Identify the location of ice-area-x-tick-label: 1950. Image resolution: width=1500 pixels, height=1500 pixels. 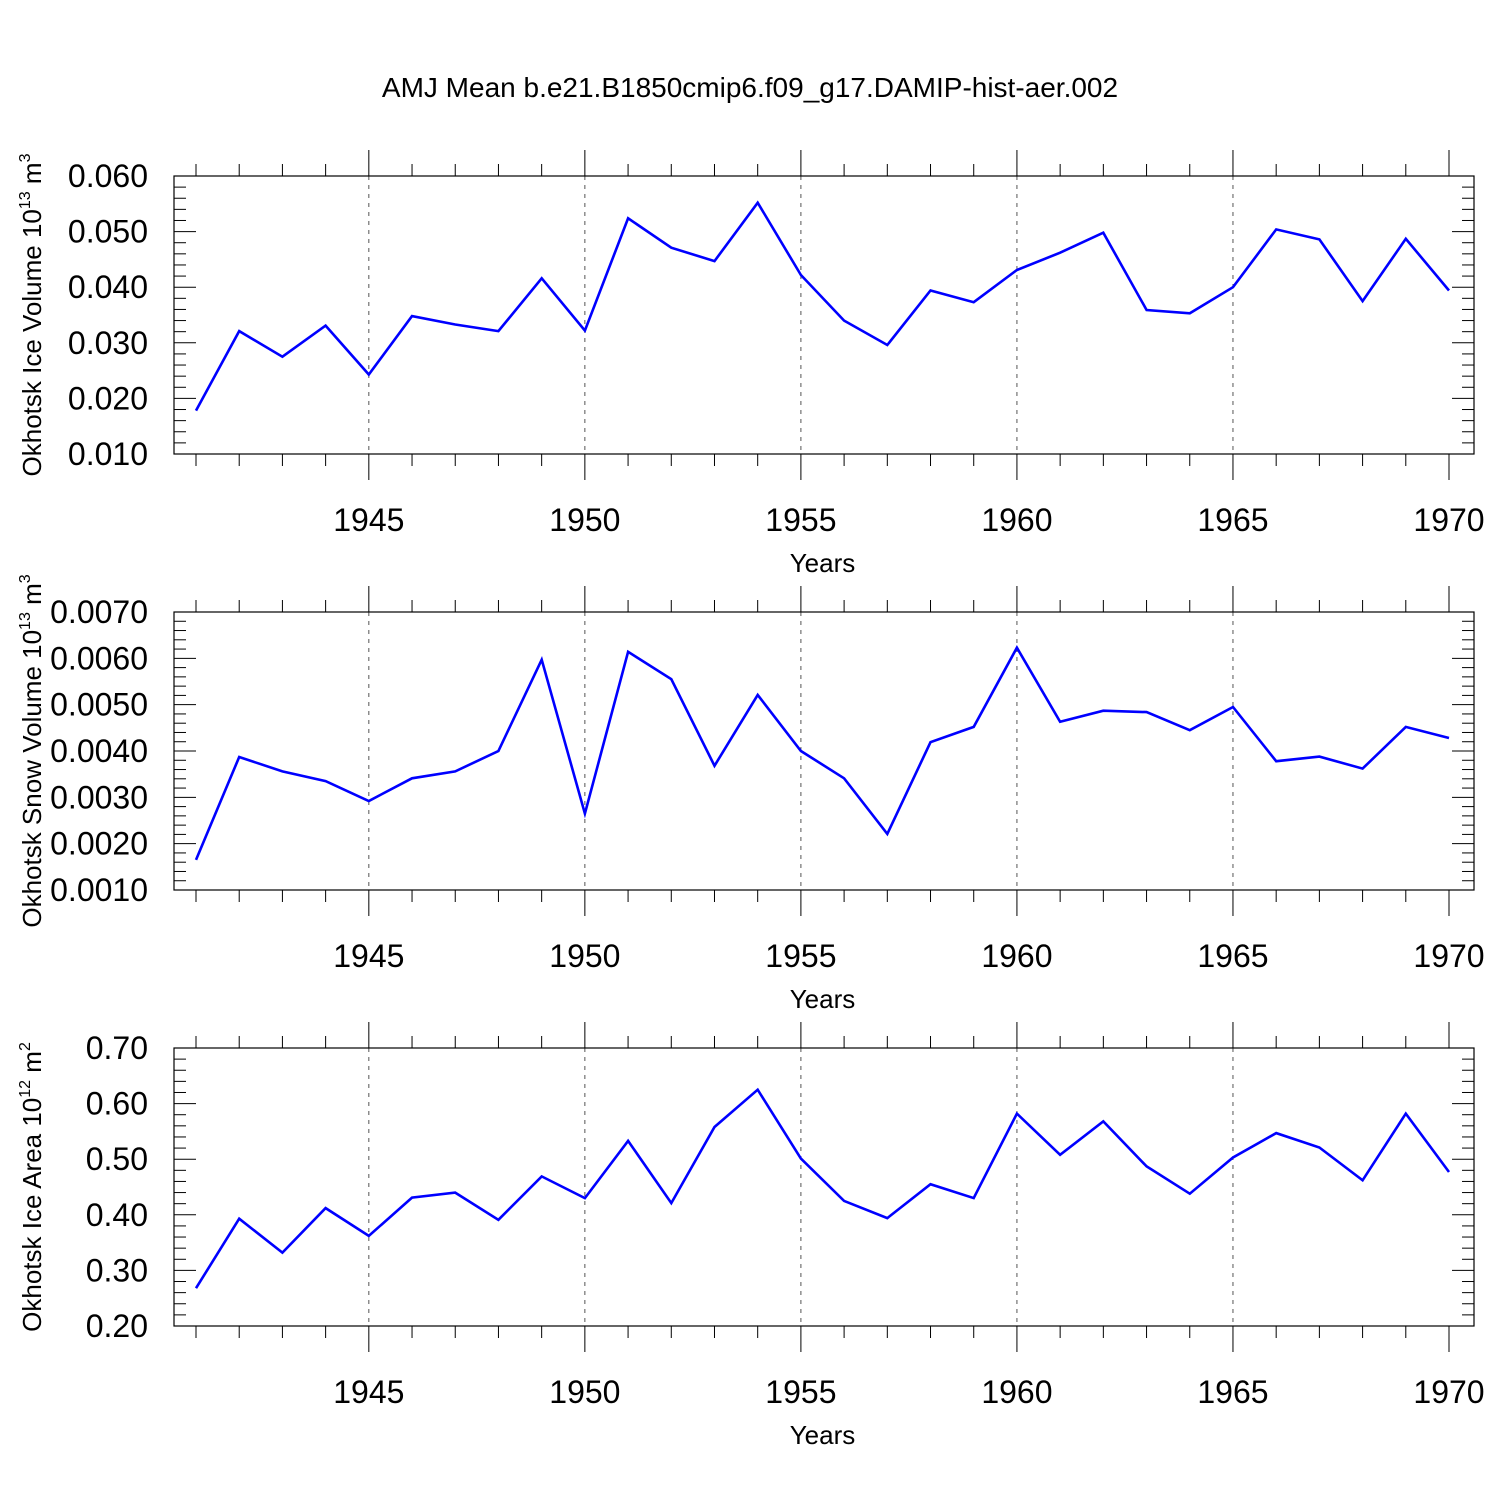
(584, 1392).